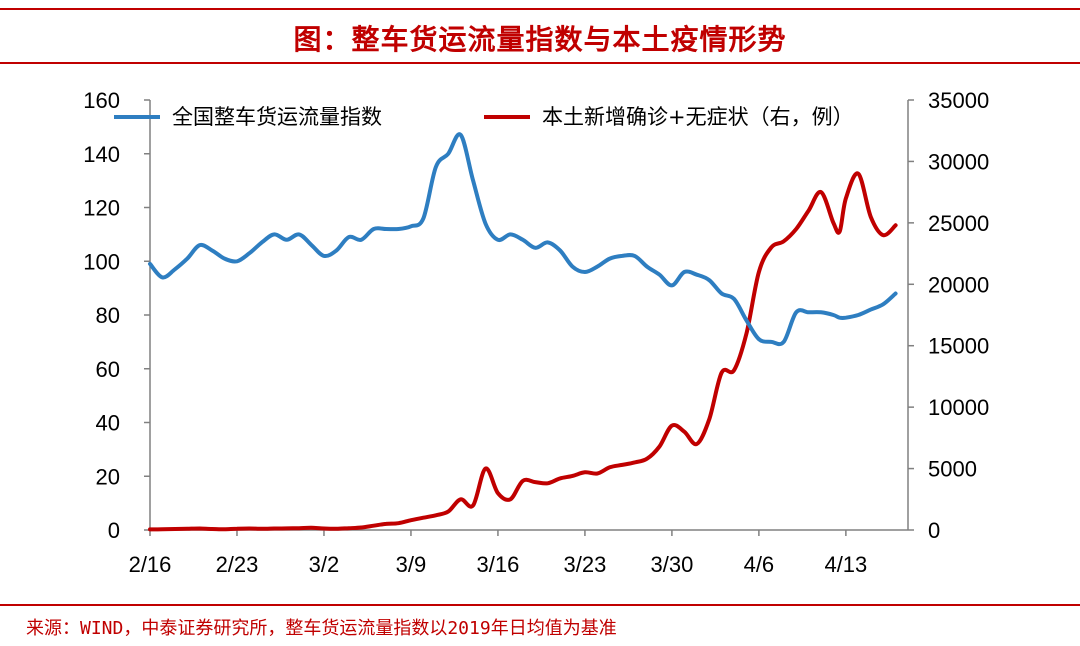 The image size is (1080, 646). What do you see at coordinates (958, 284) in the screenshot?
I see `y-right-tick-label: 20000` at bounding box center [958, 284].